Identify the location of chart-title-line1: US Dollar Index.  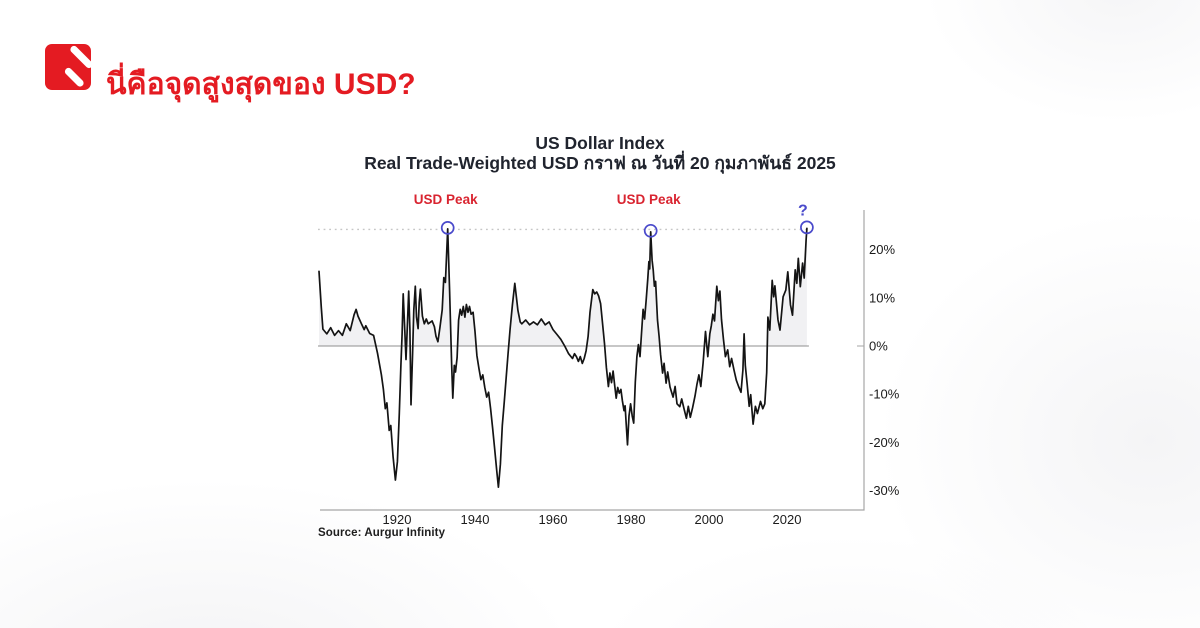
(600, 143).